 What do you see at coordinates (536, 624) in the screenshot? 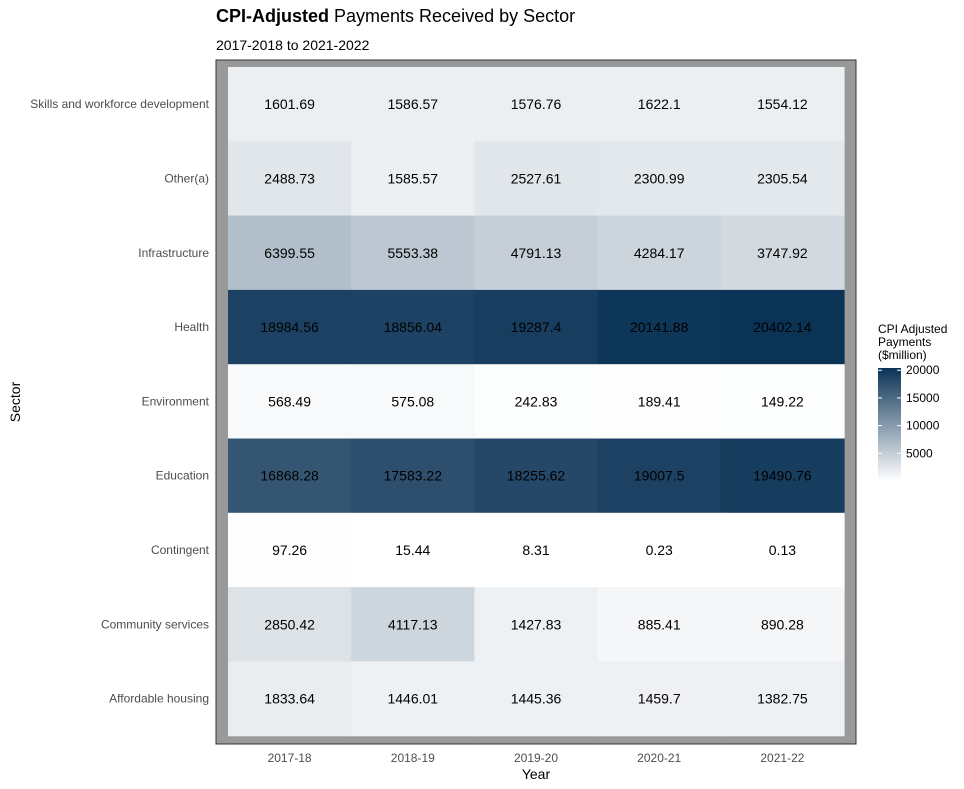
I see `cell-label: 1427.83` at bounding box center [536, 624].